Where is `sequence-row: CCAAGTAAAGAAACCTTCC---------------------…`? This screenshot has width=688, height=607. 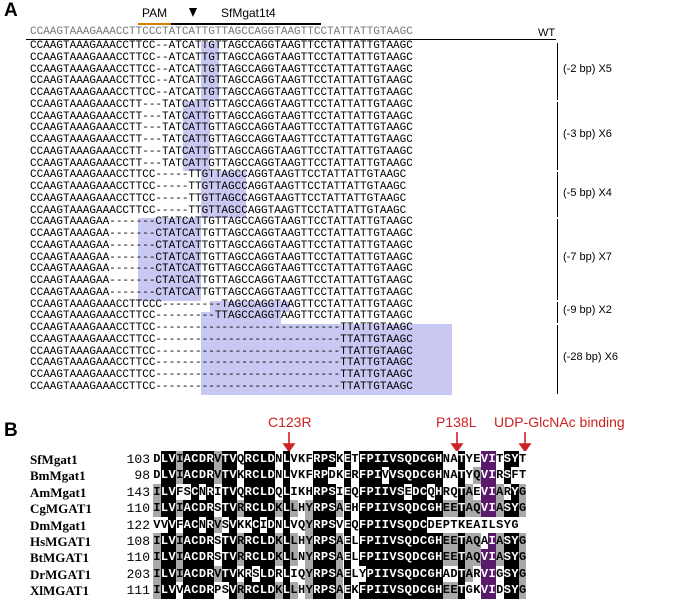 sequence-row: CCAAGTAAAGAAACCTTCC---------------------… is located at coordinates (221, 375).